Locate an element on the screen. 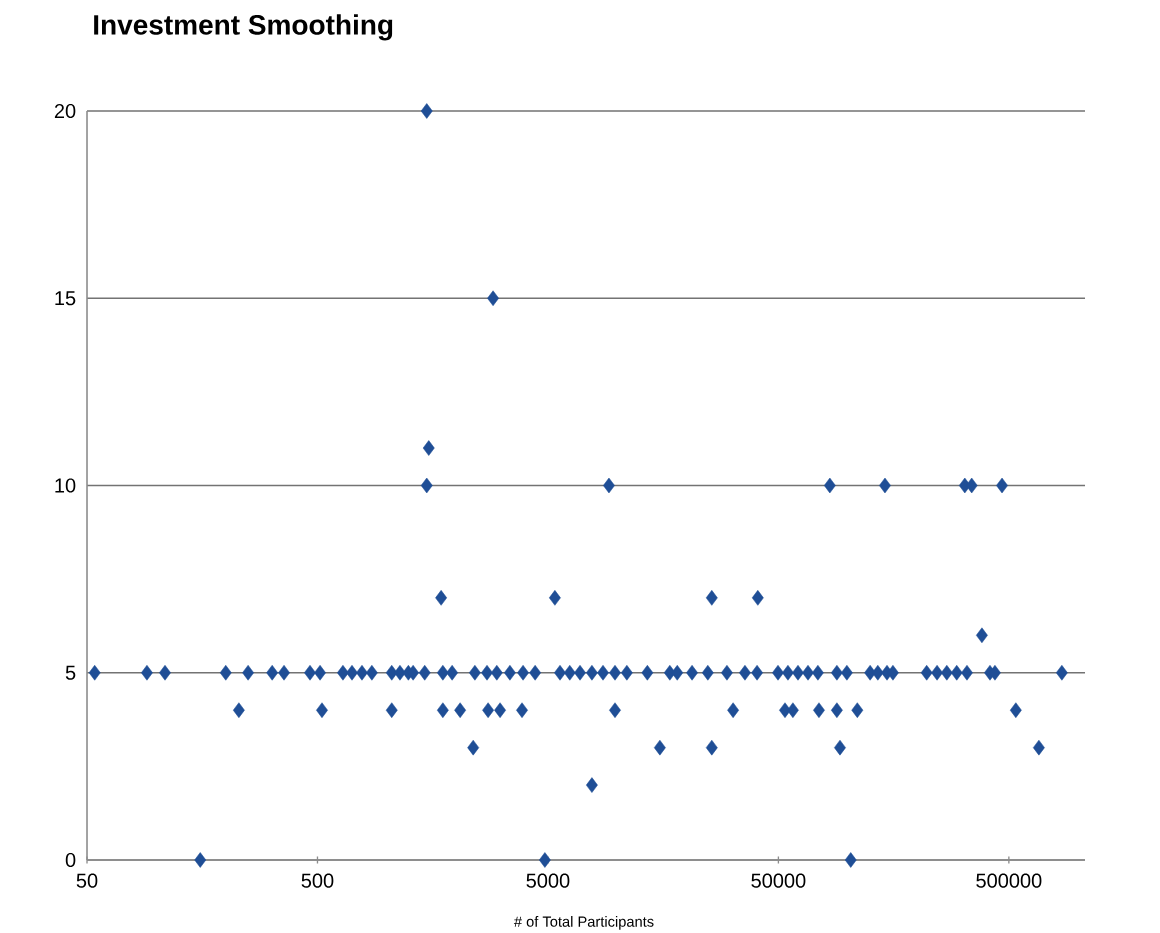  y-tick-label: 5 is located at coordinates (70, 672).